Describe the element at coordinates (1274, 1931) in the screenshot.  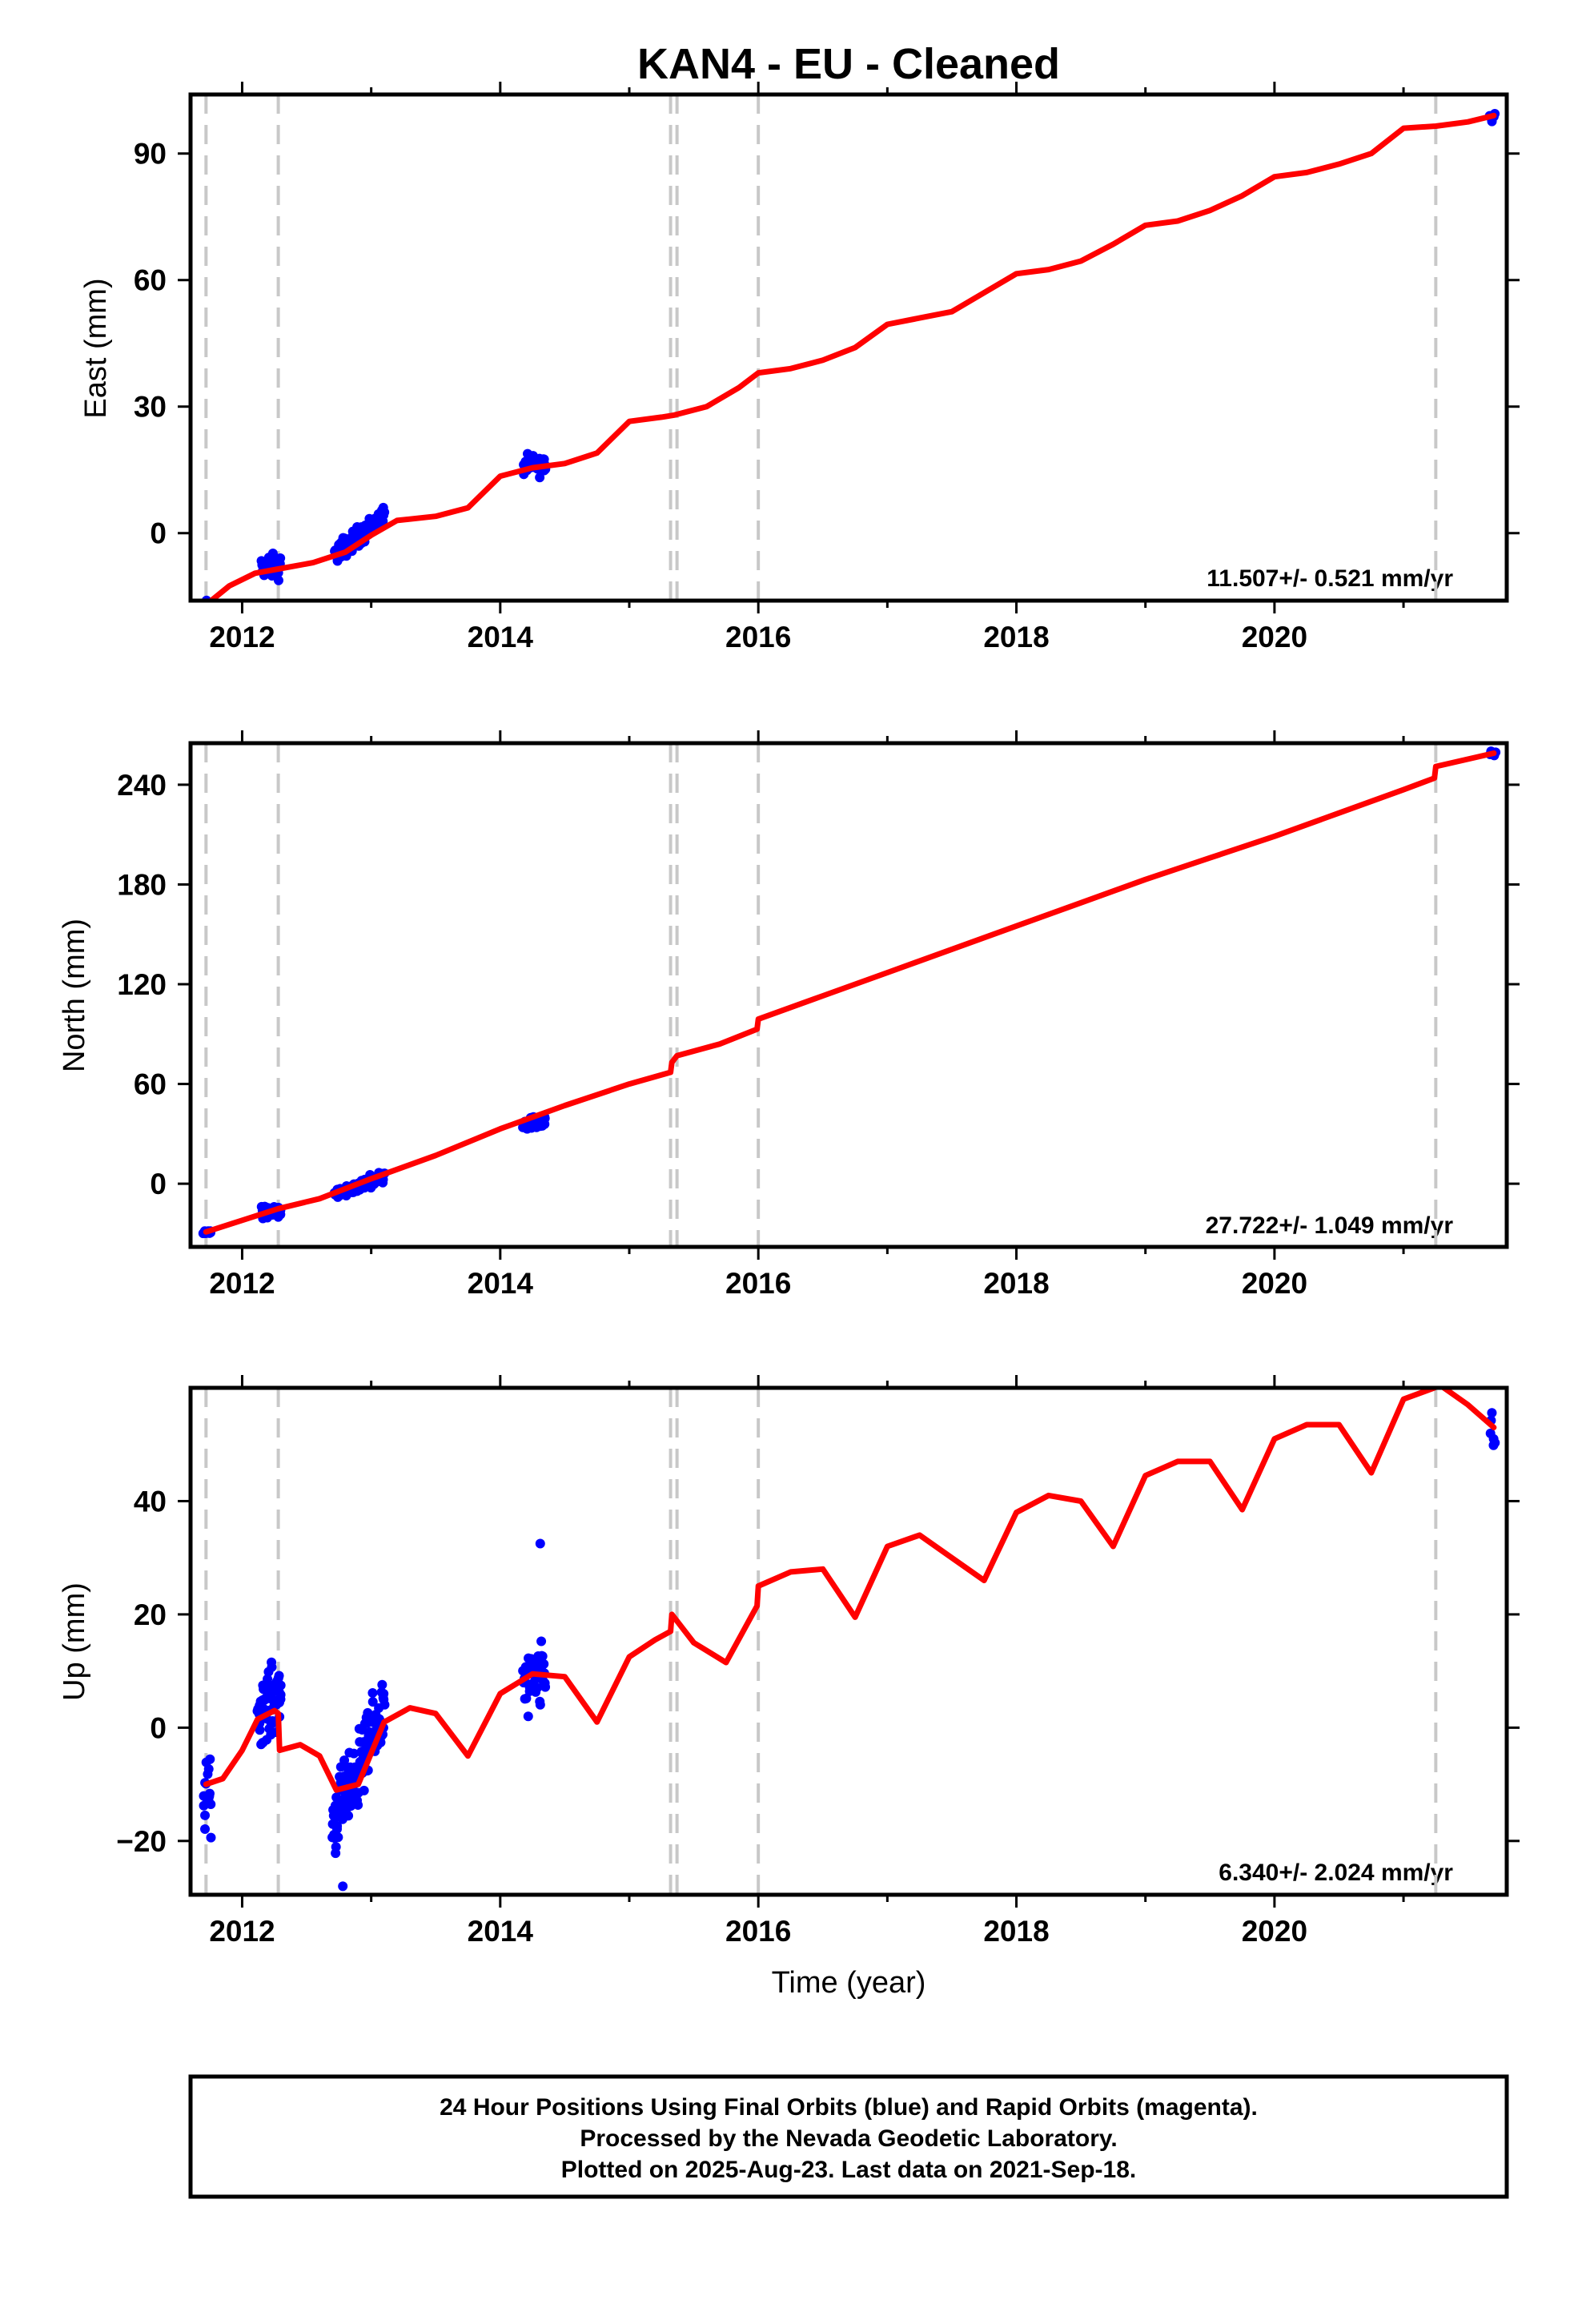
I see `up-x-tick-label: 2020` at that location.